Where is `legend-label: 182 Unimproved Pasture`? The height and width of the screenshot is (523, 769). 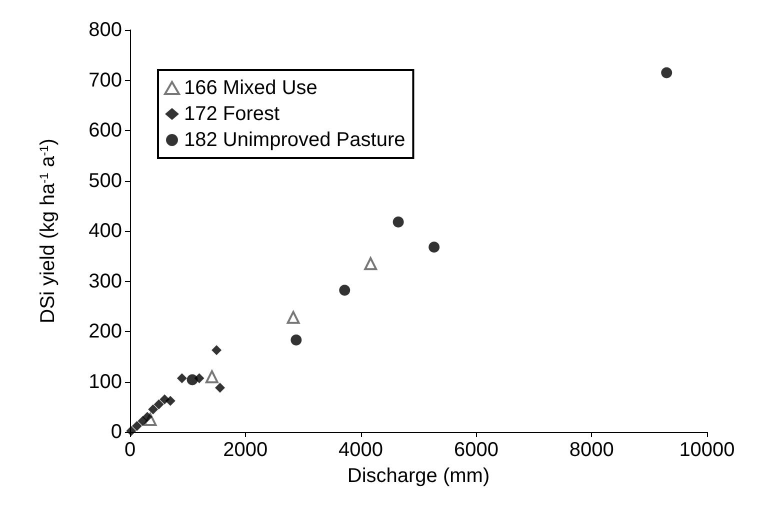
legend-label: 182 Unimproved Pasture is located at coordinates (295, 140).